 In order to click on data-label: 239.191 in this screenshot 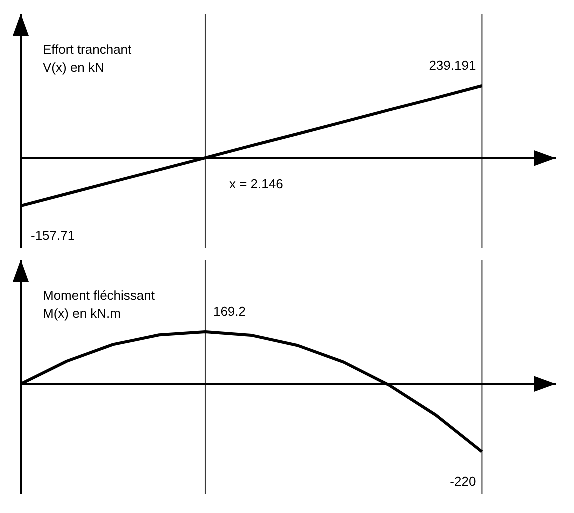, I will do `click(452, 65)`.